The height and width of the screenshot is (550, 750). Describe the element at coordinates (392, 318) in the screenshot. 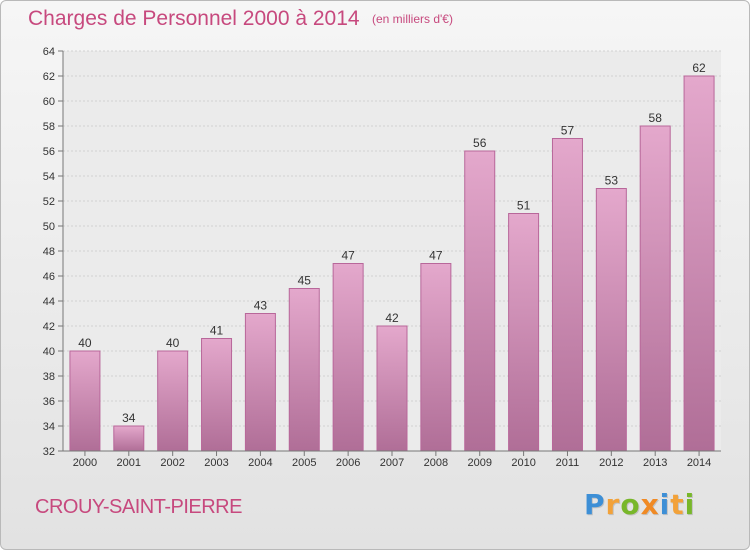

I see `bar-value-label: 42` at that location.